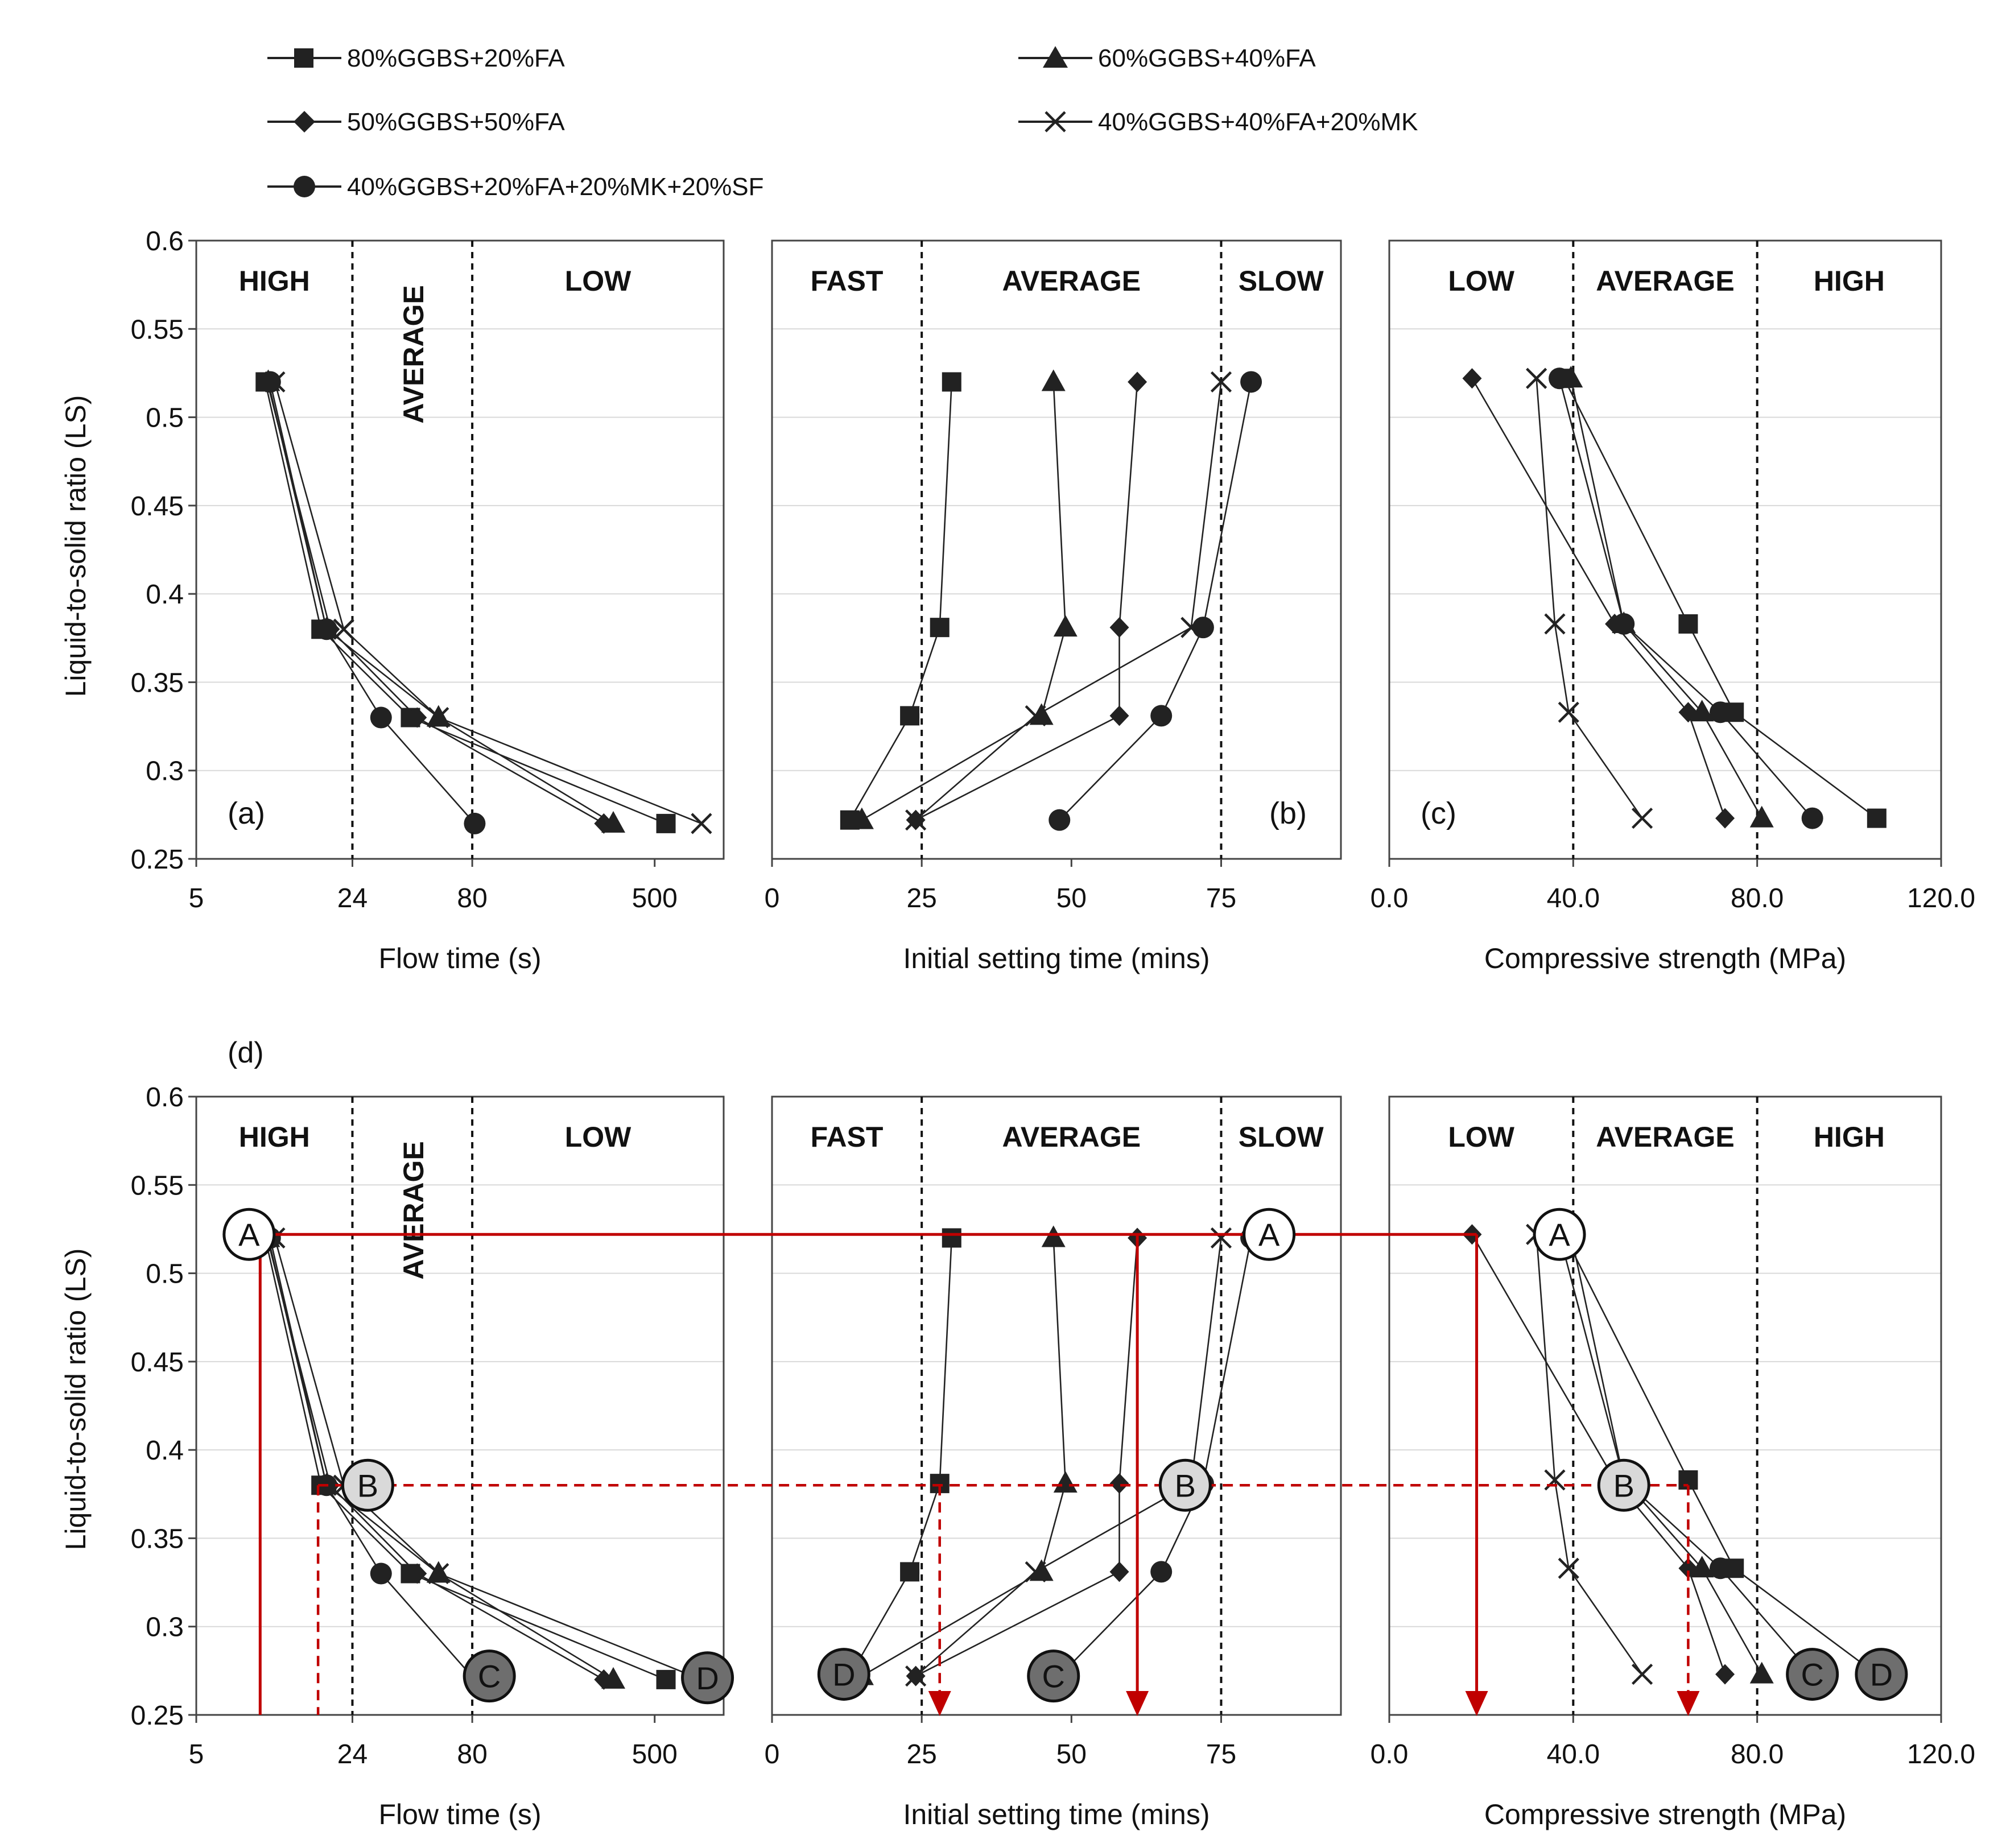 This screenshot has width=2002, height=1848. Describe the element at coordinates (1390, 898) in the screenshot. I see `x-tick-label: 0.0` at that location.